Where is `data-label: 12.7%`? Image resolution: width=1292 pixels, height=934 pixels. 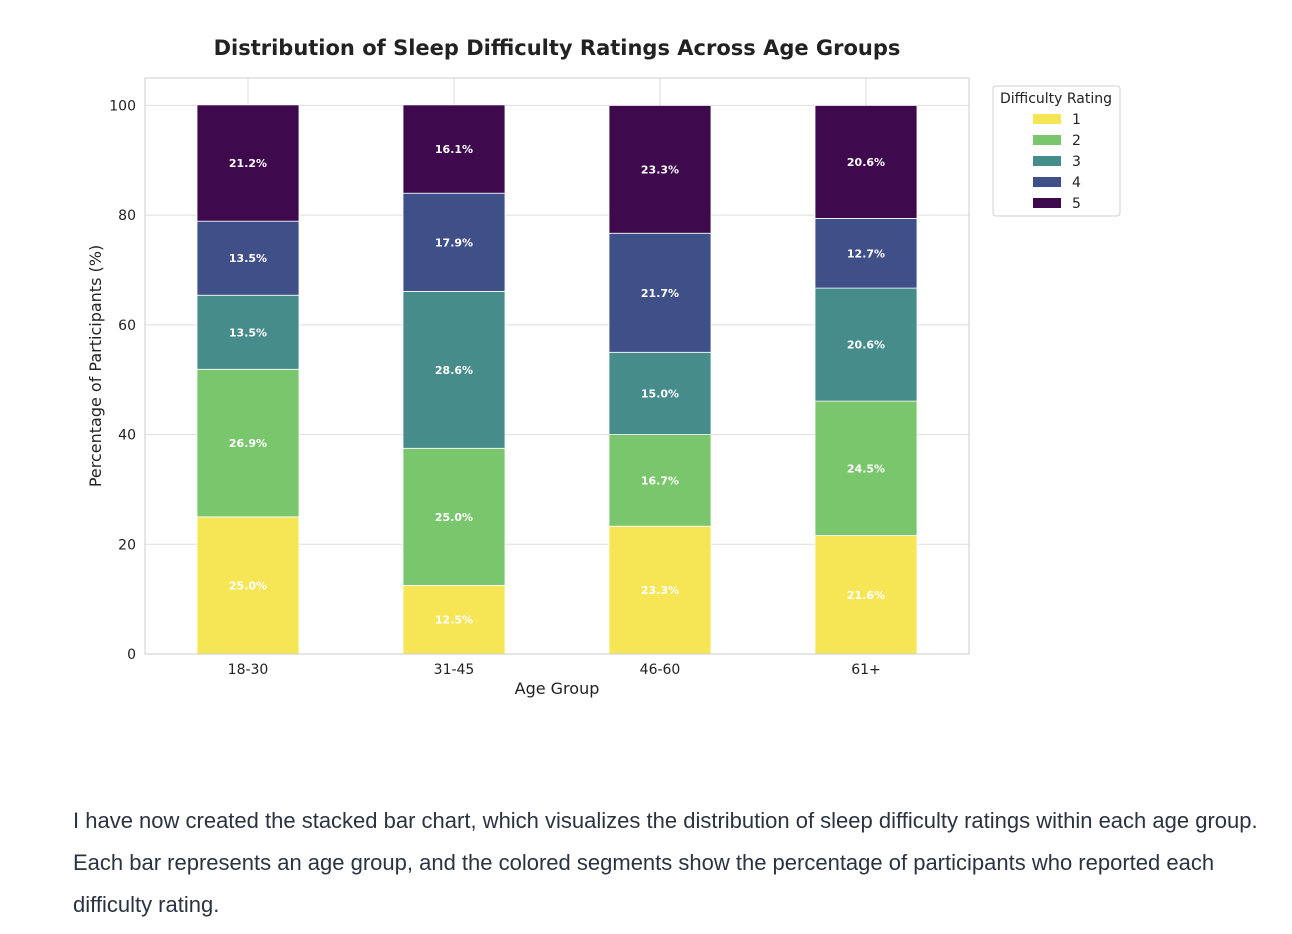
data-label: 12.7% is located at coordinates (866, 253).